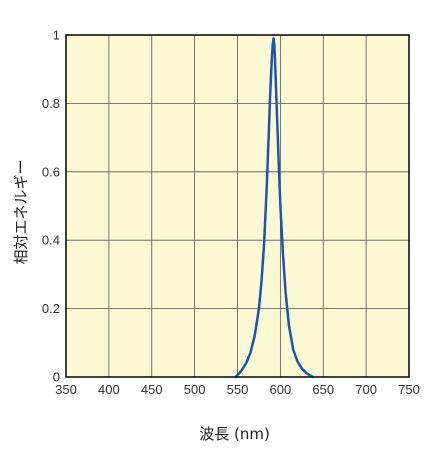  Describe the element at coordinates (152, 389) in the screenshot. I see `x-tick-label: 450` at that location.